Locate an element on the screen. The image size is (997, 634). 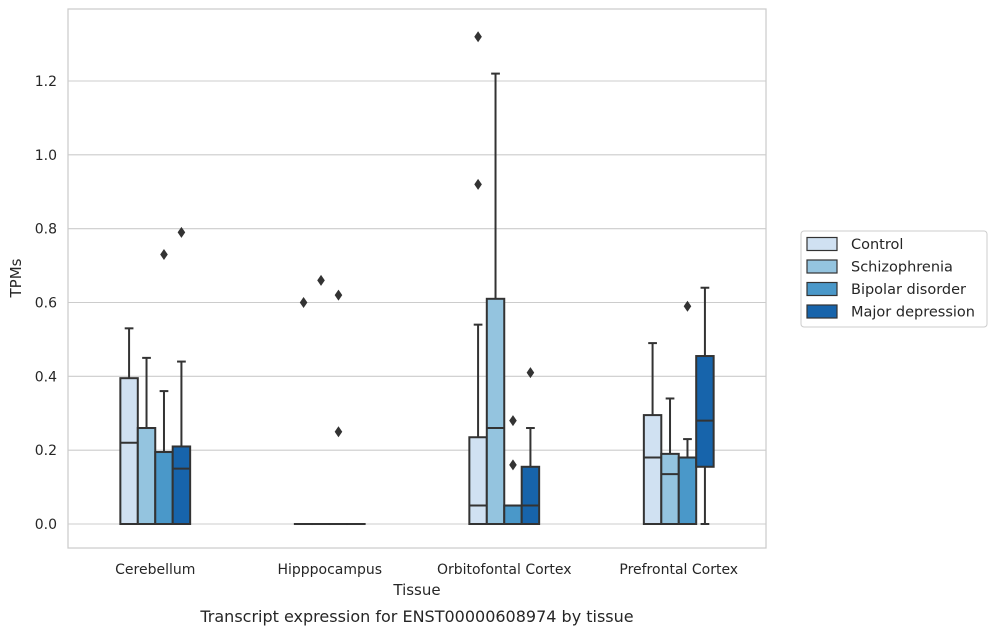
legend-label: Control is located at coordinates (877, 245).